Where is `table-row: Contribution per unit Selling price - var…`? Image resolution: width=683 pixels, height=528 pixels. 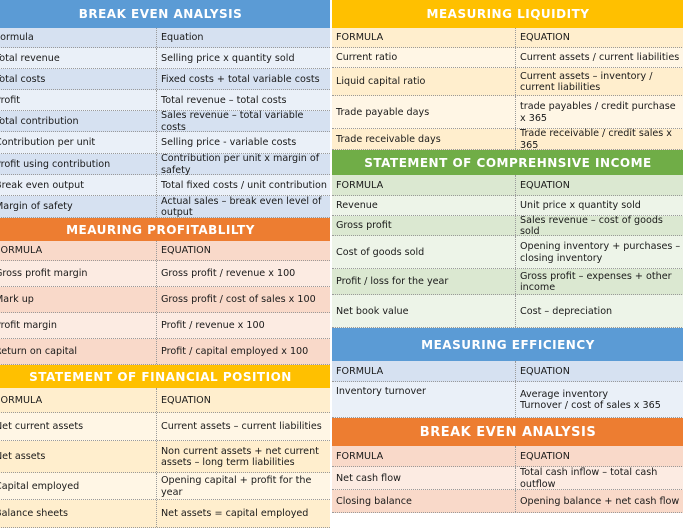 table-row: Contribution per unit Selling price - var… is located at coordinates (165, 143).